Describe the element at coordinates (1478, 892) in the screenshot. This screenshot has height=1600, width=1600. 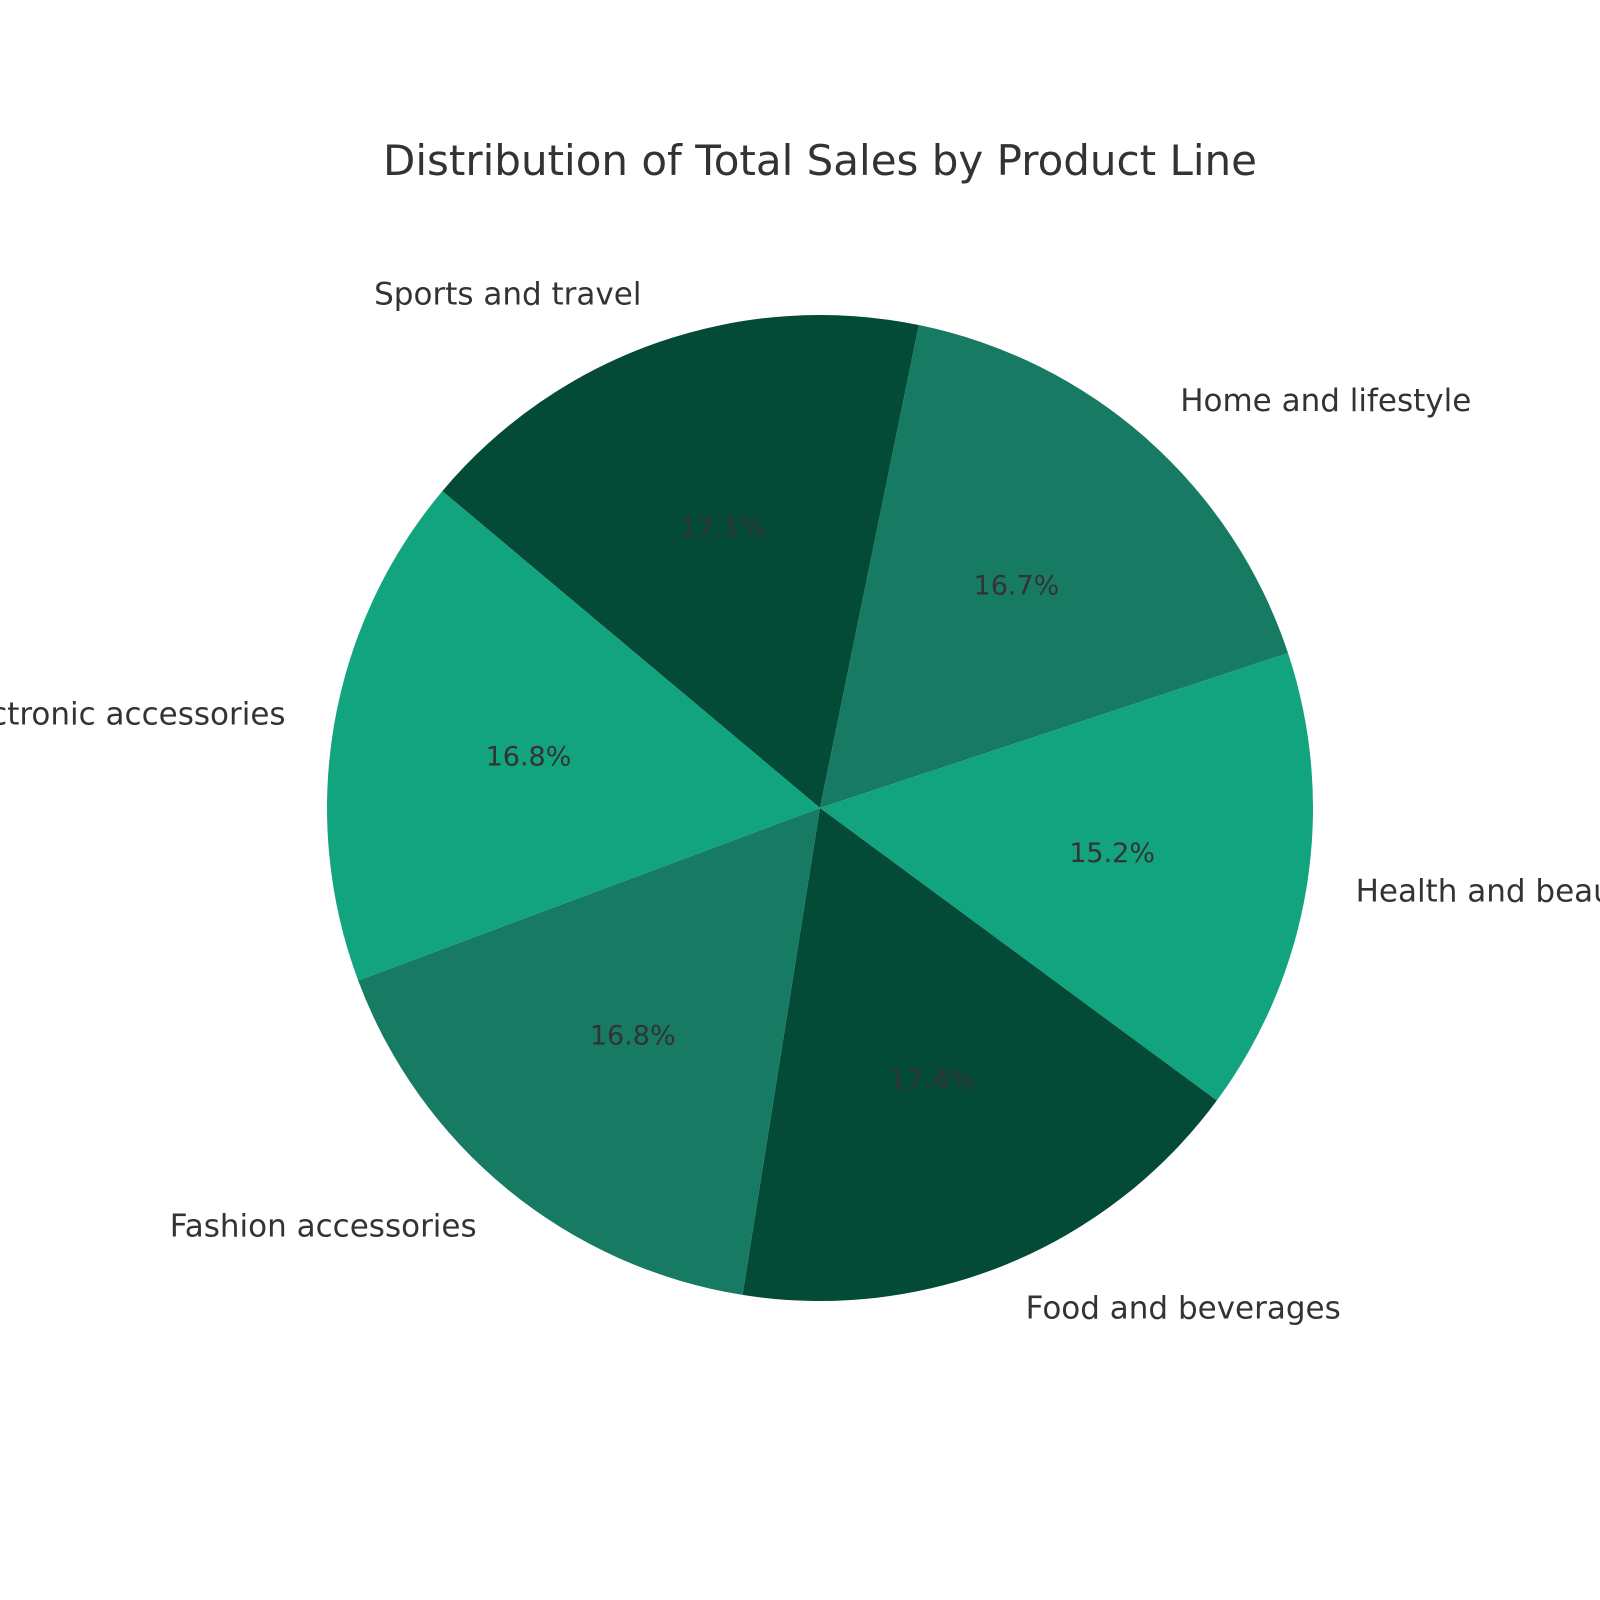
I see `category-label-health-and-beauty: Health and beauty` at that location.